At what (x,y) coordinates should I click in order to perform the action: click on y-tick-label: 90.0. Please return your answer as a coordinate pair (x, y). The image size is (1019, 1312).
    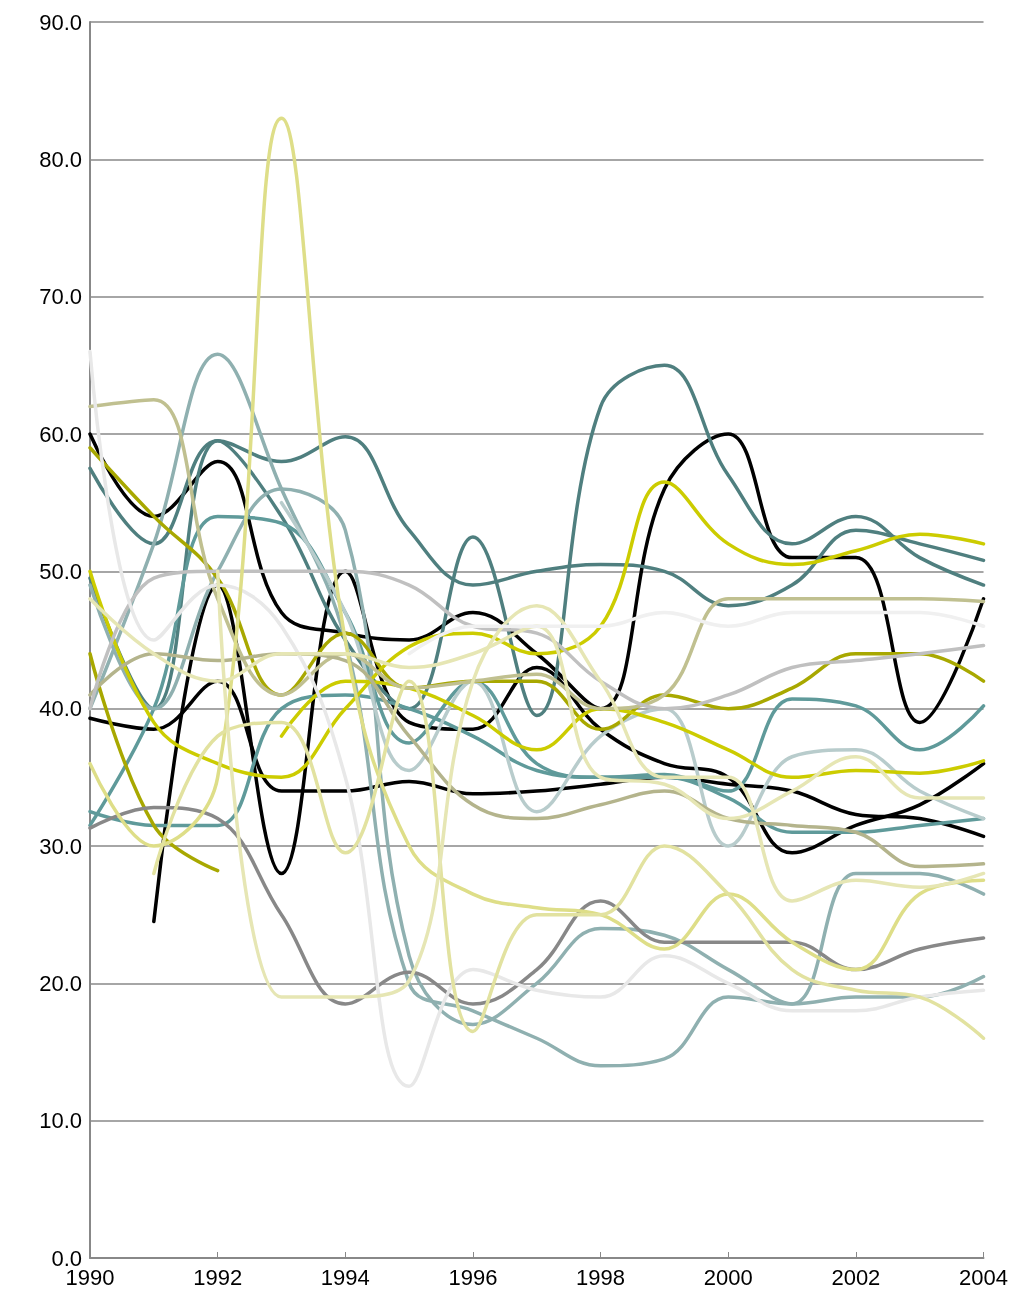
    Looking at the image, I should click on (60, 22).